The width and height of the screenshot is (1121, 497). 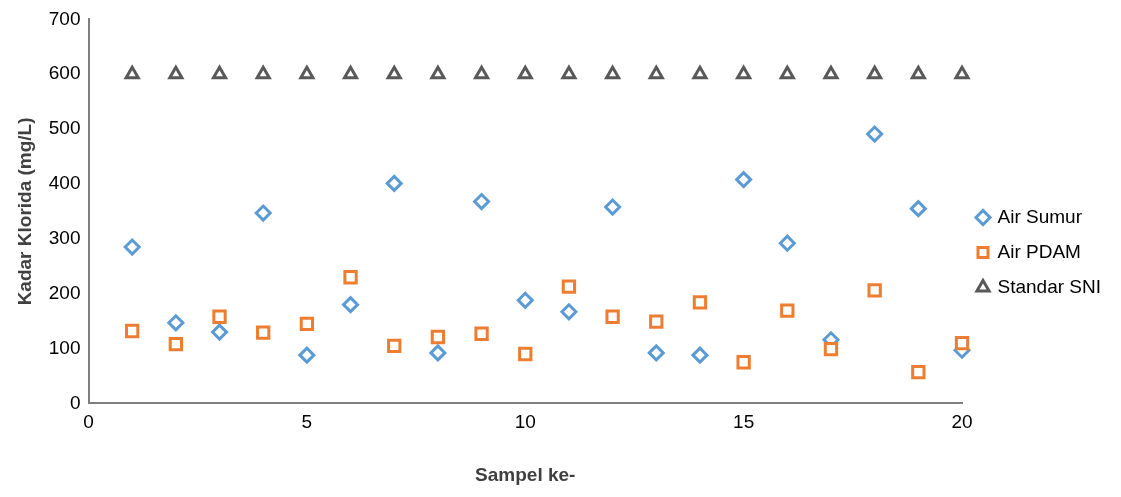 I want to click on y-axis-title: Kadar Klorida (mg/L), so click(x=24, y=211).